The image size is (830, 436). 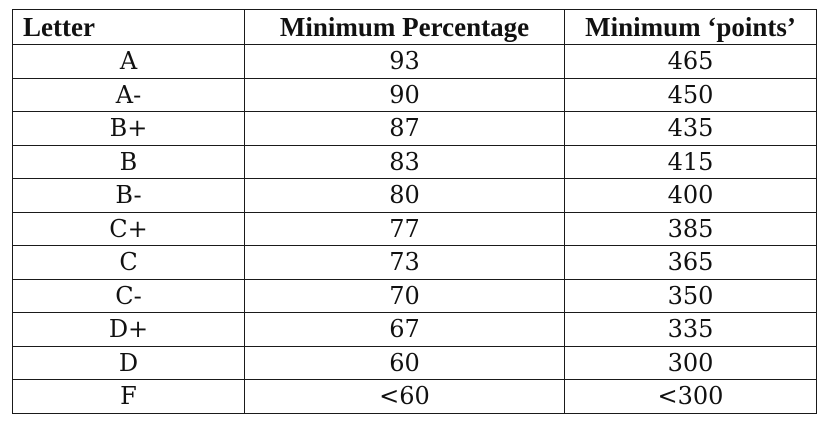 What do you see at coordinates (690, 161) in the screenshot?
I see `cell-minimum-points: 415` at bounding box center [690, 161].